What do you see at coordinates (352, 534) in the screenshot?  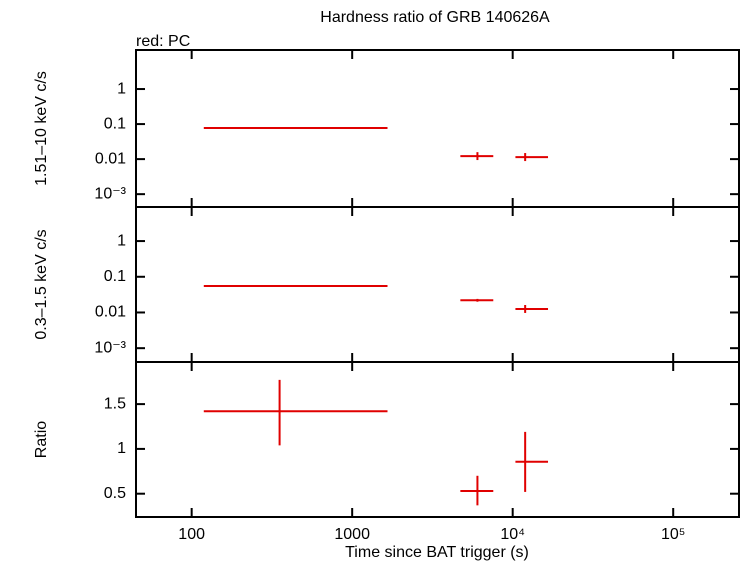 I see `x-tick-label: 1000` at bounding box center [352, 534].